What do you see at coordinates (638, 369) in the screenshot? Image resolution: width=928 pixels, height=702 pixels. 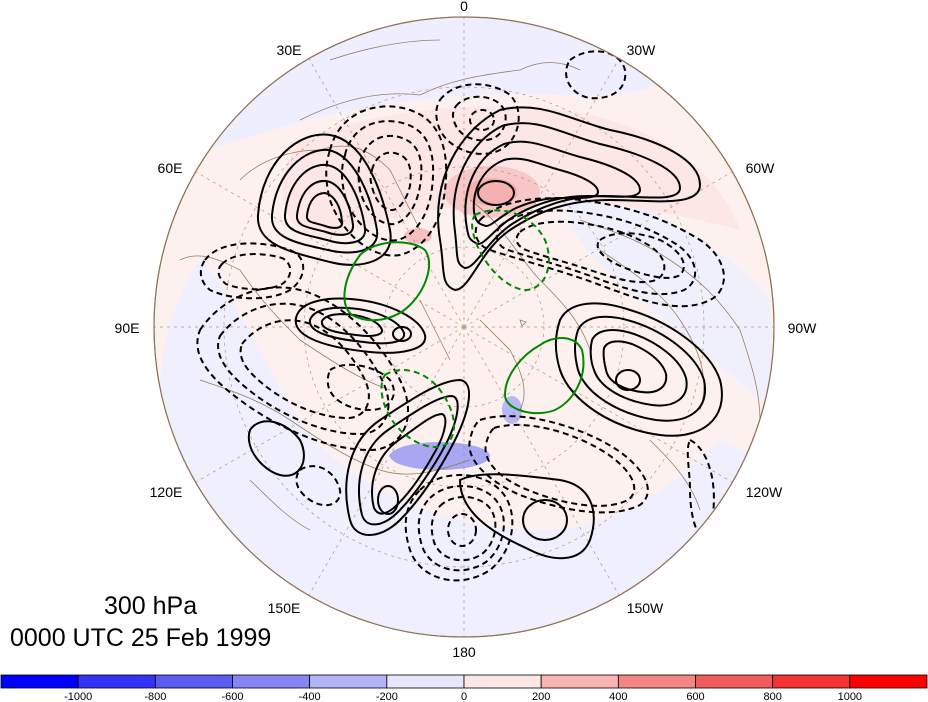 I see `contour-positive-n-america` at bounding box center [638, 369].